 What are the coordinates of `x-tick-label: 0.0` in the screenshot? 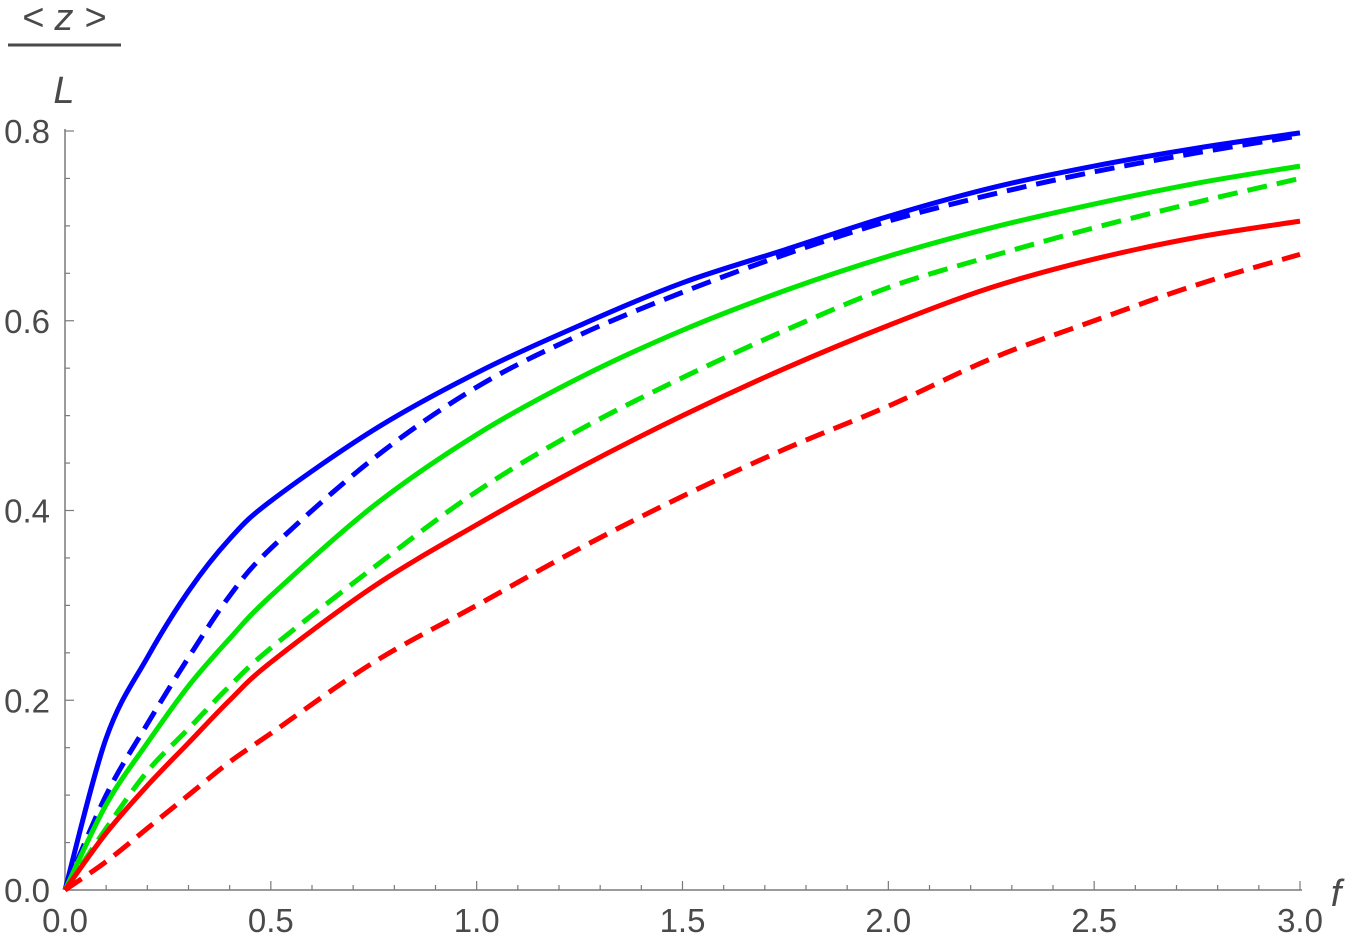 It's located at (65, 920).